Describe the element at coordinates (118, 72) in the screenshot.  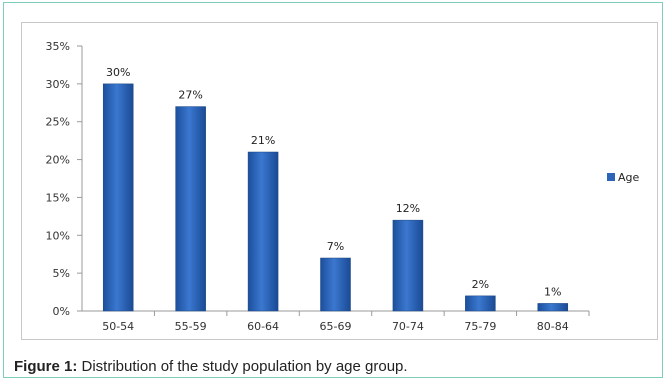
I see `data-label: 30%` at that location.